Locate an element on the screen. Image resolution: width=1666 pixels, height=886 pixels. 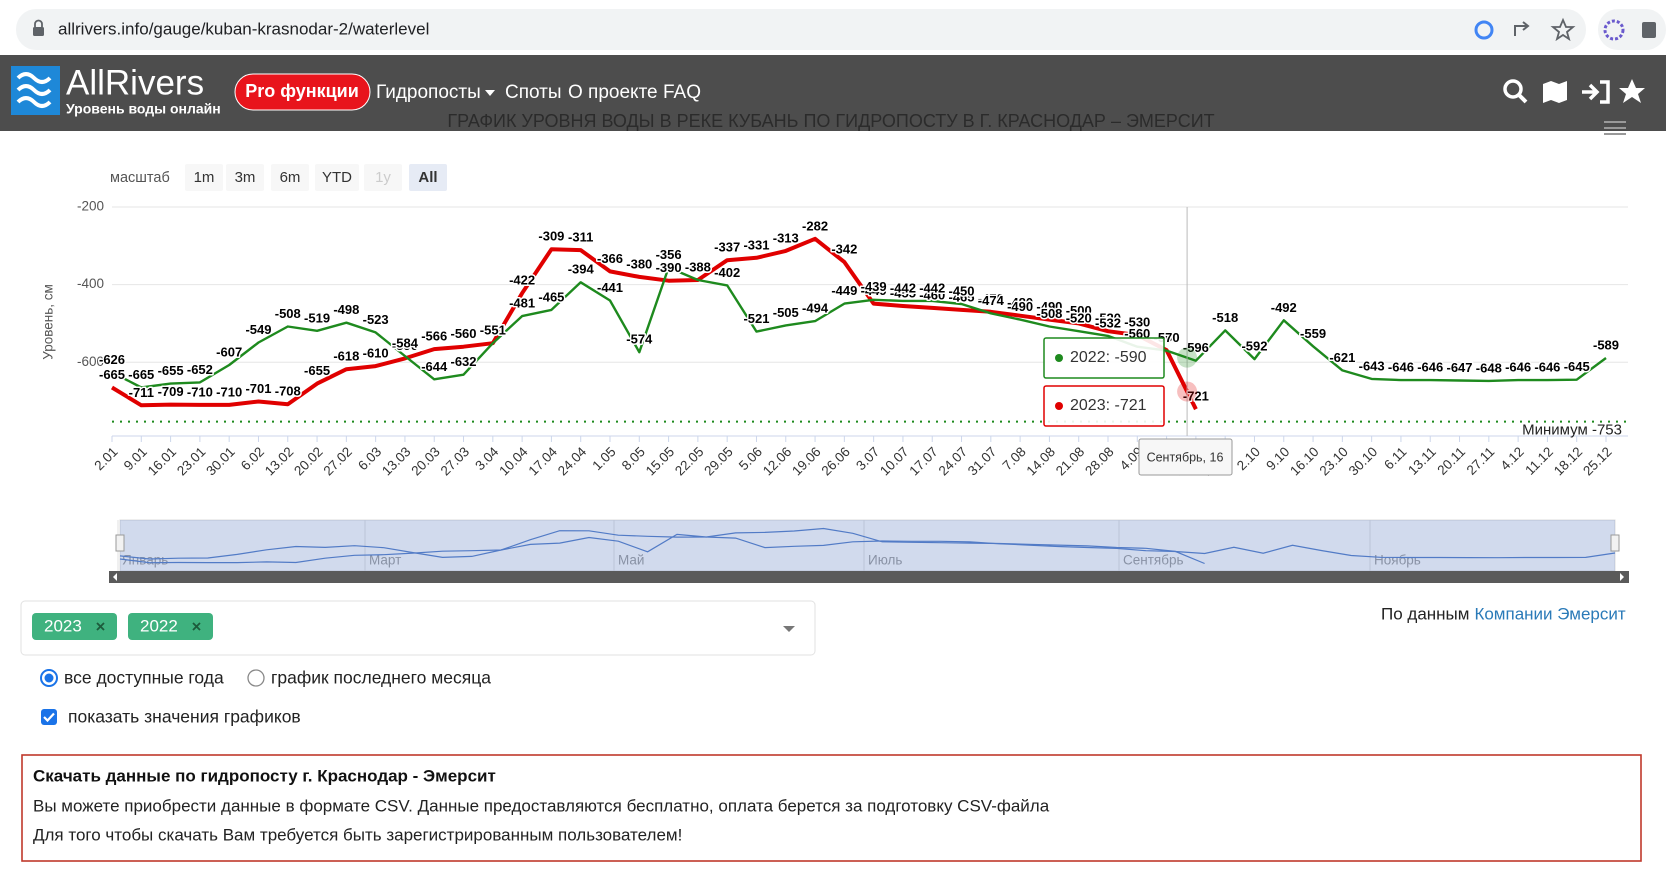
value-label: -439 is located at coordinates (874, 286).